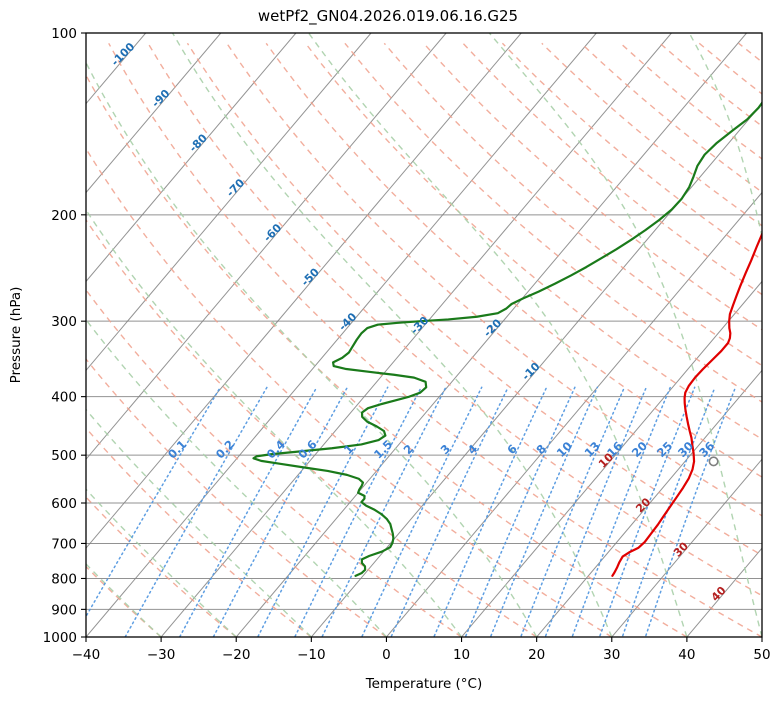 Image resolution: width=775 pixels, height=708 pixels. I want to click on isotherm--80, so click(191, 158).